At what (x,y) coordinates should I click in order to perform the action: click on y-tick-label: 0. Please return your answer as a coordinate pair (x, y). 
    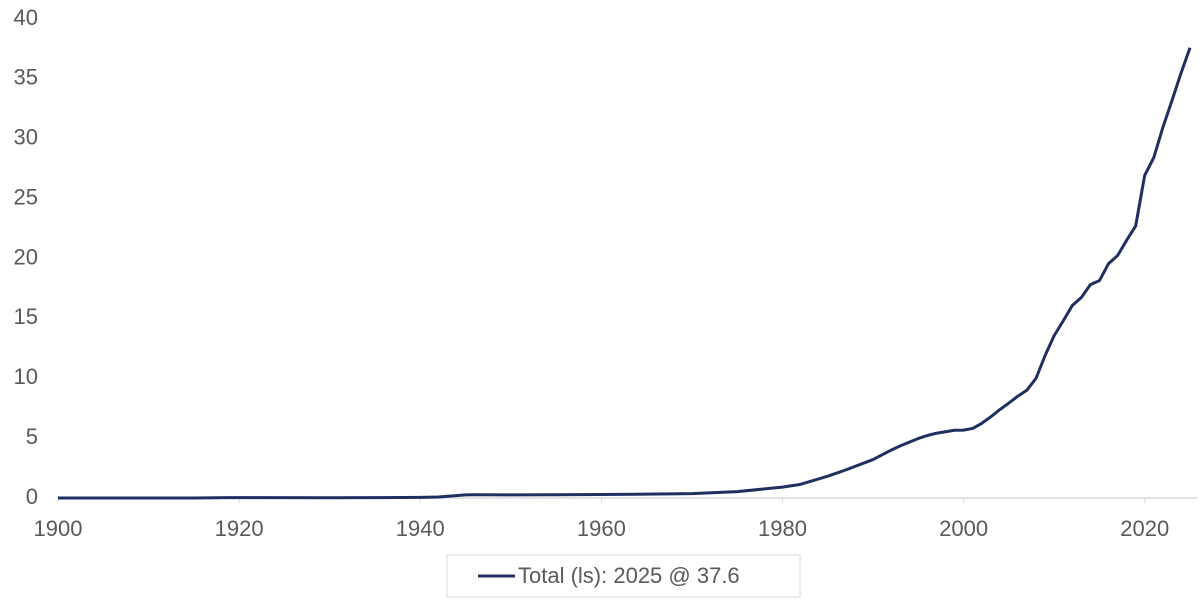
    Looking at the image, I should click on (32, 496).